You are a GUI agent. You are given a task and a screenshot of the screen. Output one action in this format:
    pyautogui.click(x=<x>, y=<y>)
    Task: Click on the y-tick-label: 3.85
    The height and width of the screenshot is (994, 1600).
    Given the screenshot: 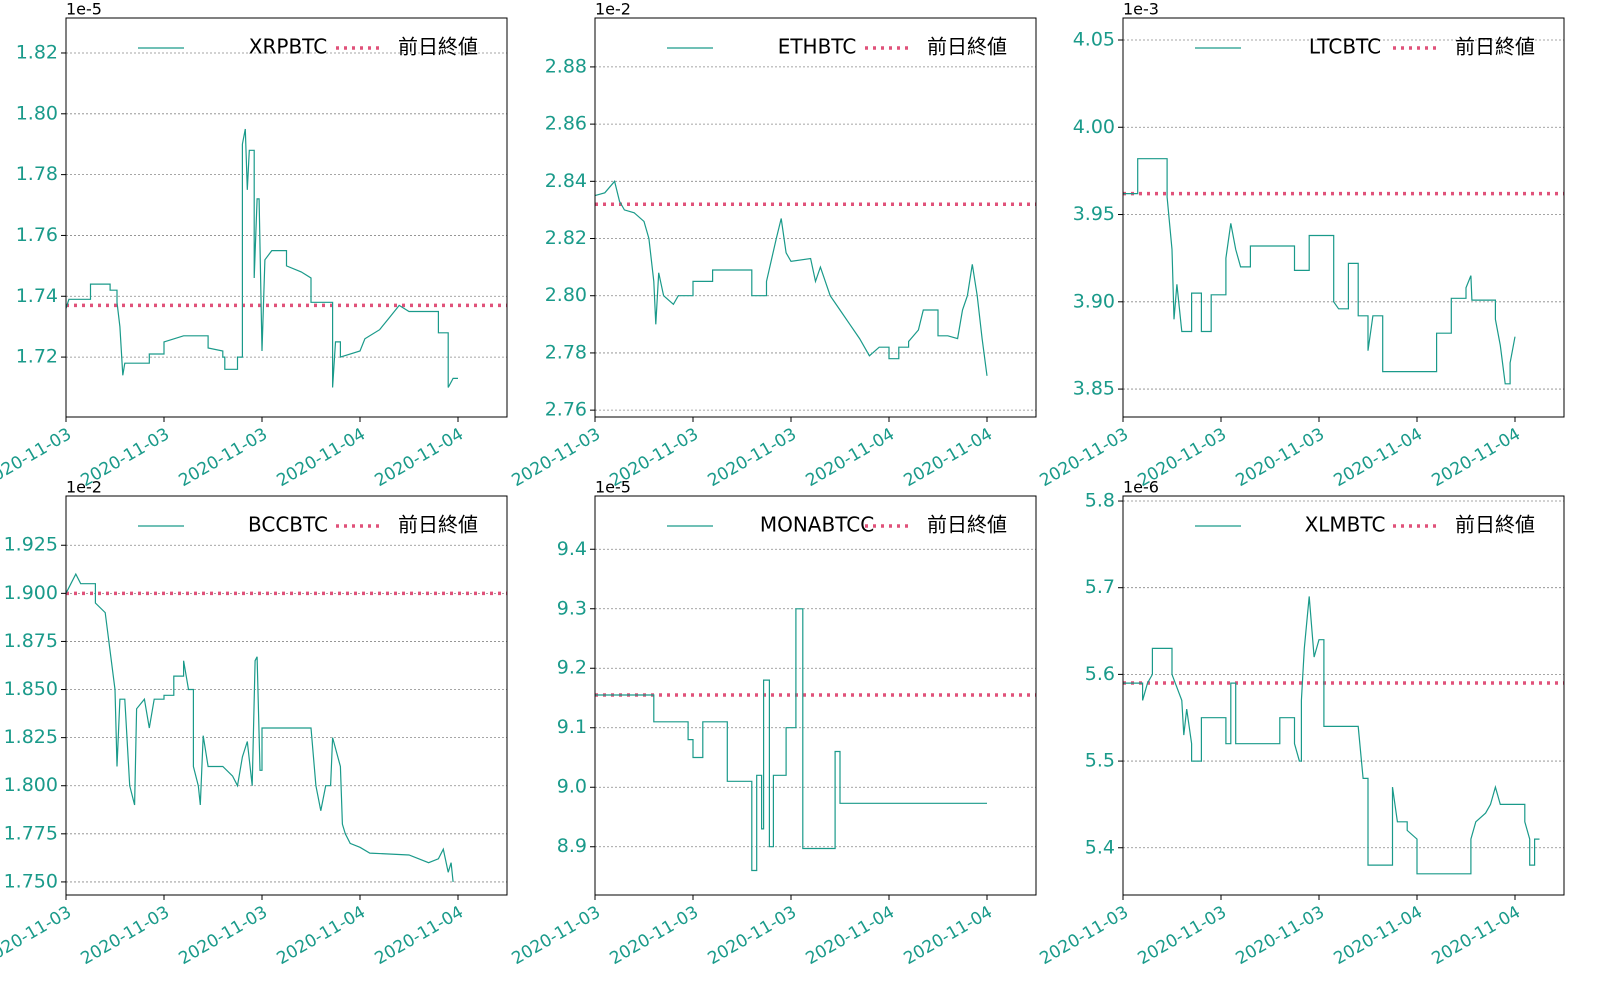 What is the action you would take?
    pyautogui.click(x=1094, y=389)
    